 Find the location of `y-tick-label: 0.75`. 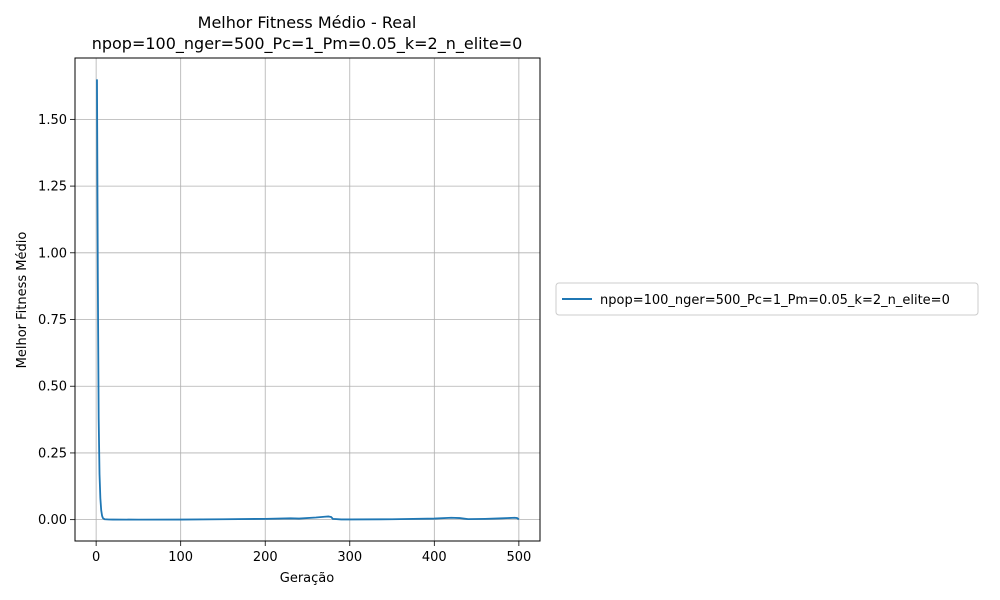

y-tick-label: 0.75 is located at coordinates (52, 320).